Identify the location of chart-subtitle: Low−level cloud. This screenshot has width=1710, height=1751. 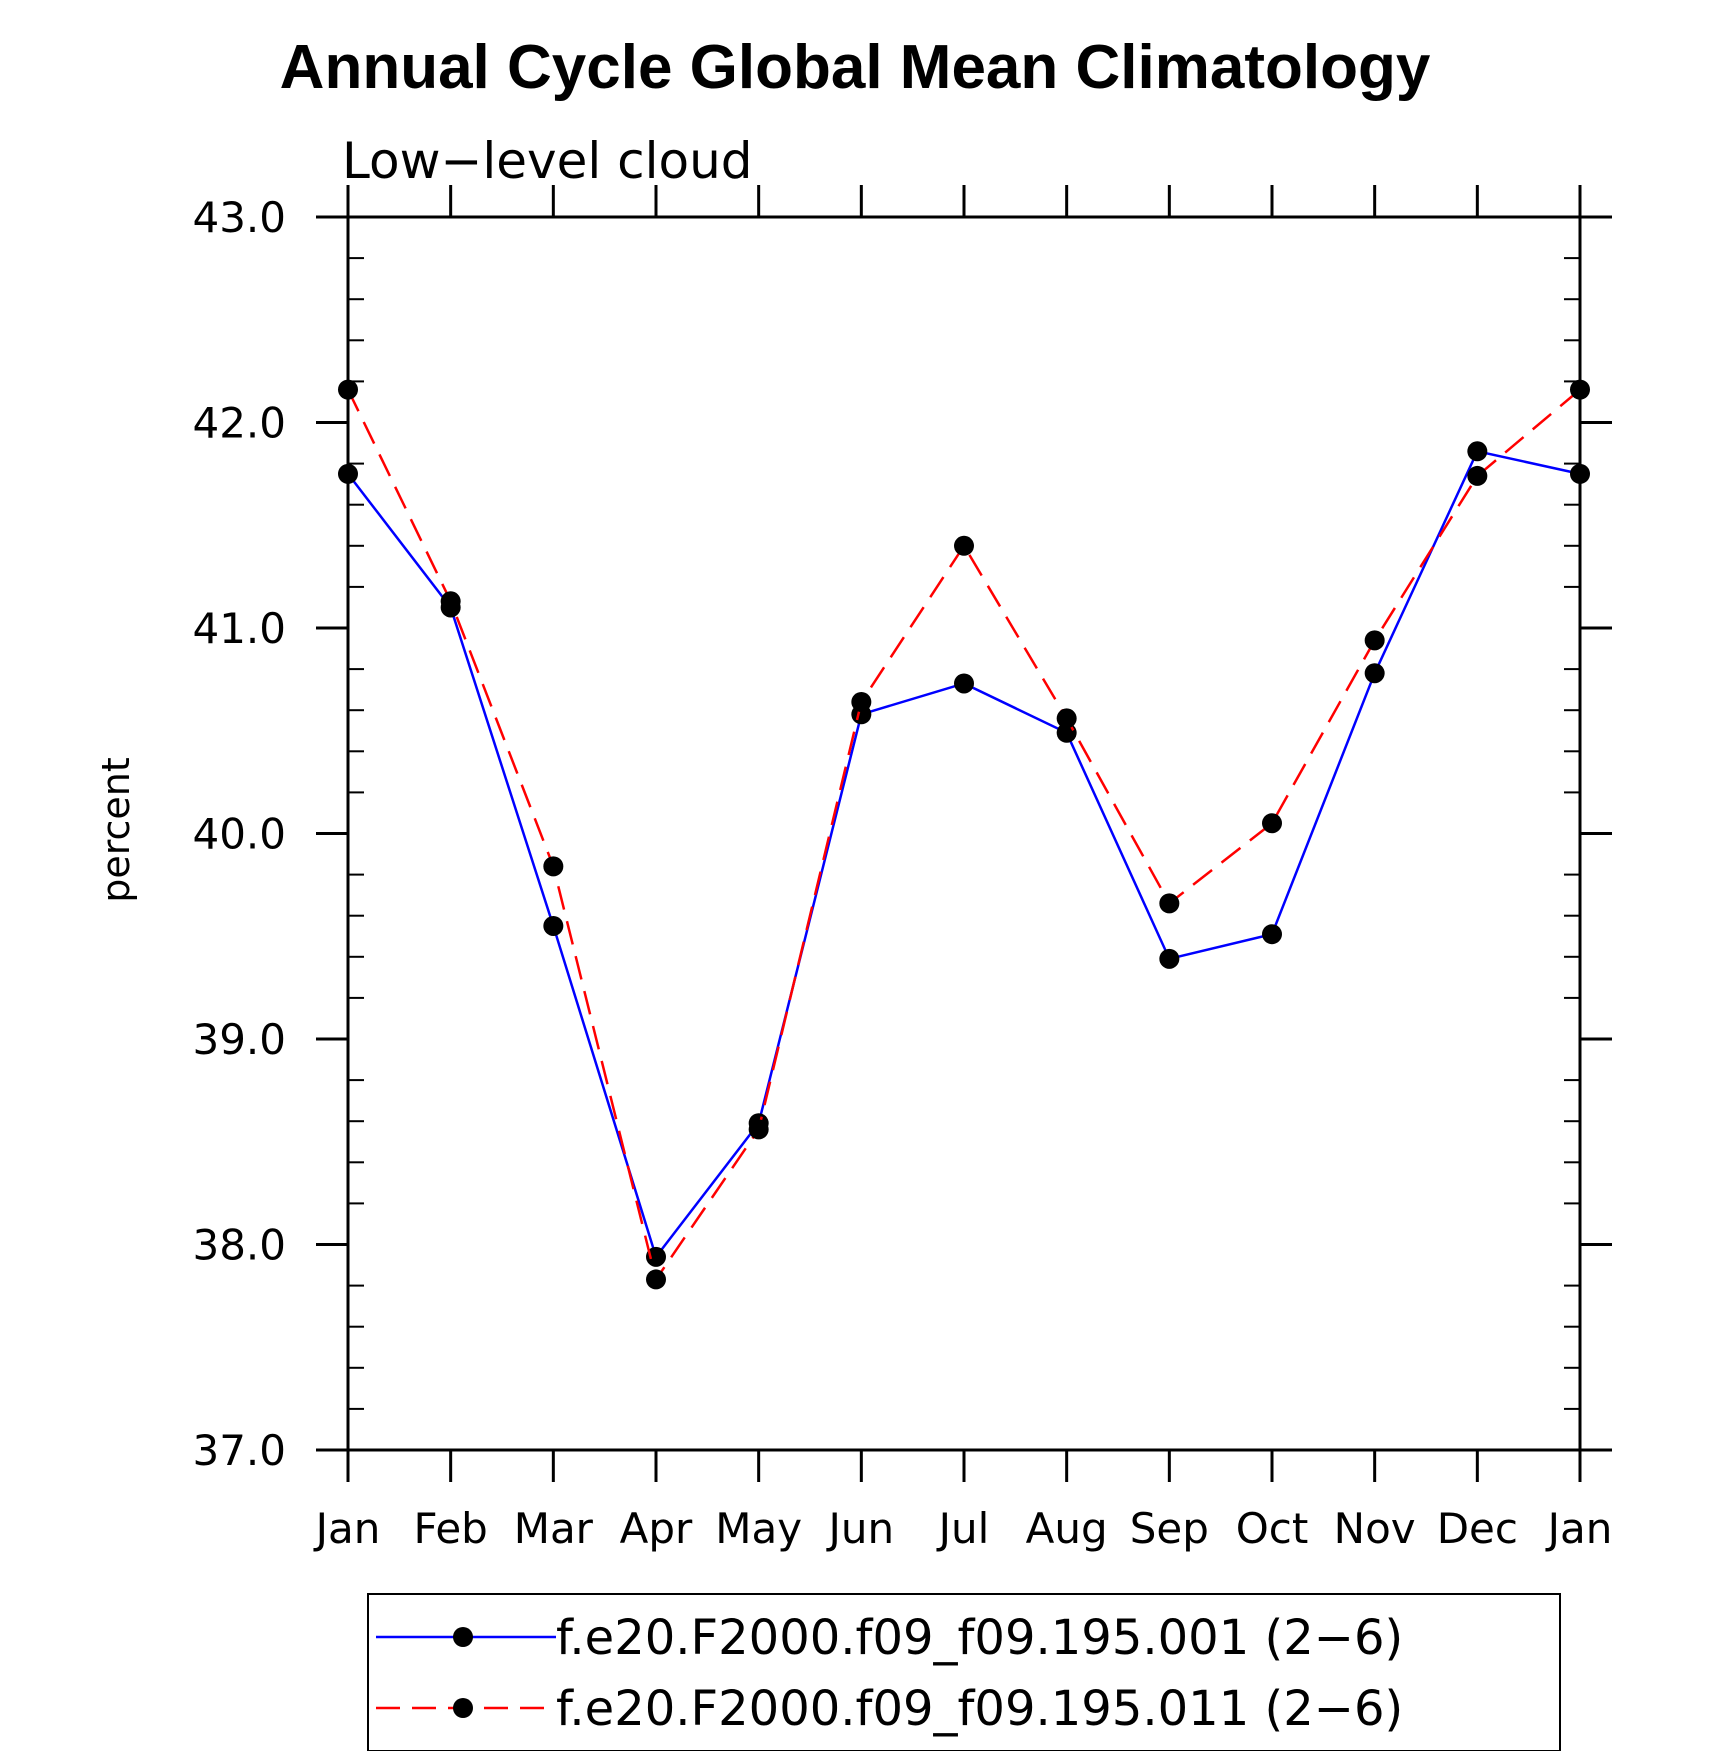
(547, 161).